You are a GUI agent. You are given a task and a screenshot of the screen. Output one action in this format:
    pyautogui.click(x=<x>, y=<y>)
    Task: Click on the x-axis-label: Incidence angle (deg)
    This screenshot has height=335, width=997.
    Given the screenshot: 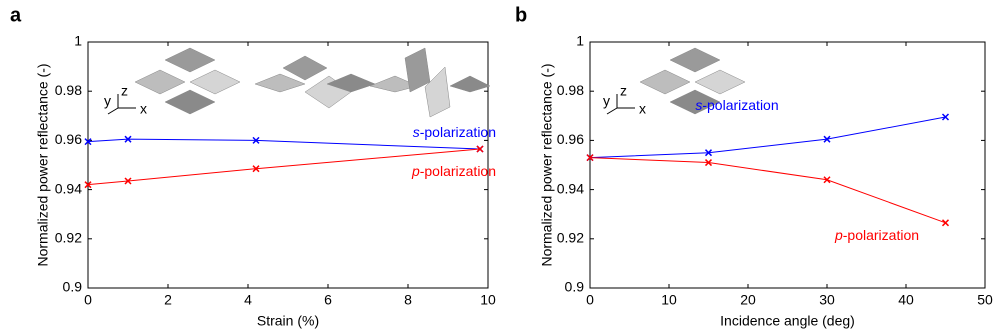 What is the action you would take?
    pyautogui.click(x=787, y=321)
    